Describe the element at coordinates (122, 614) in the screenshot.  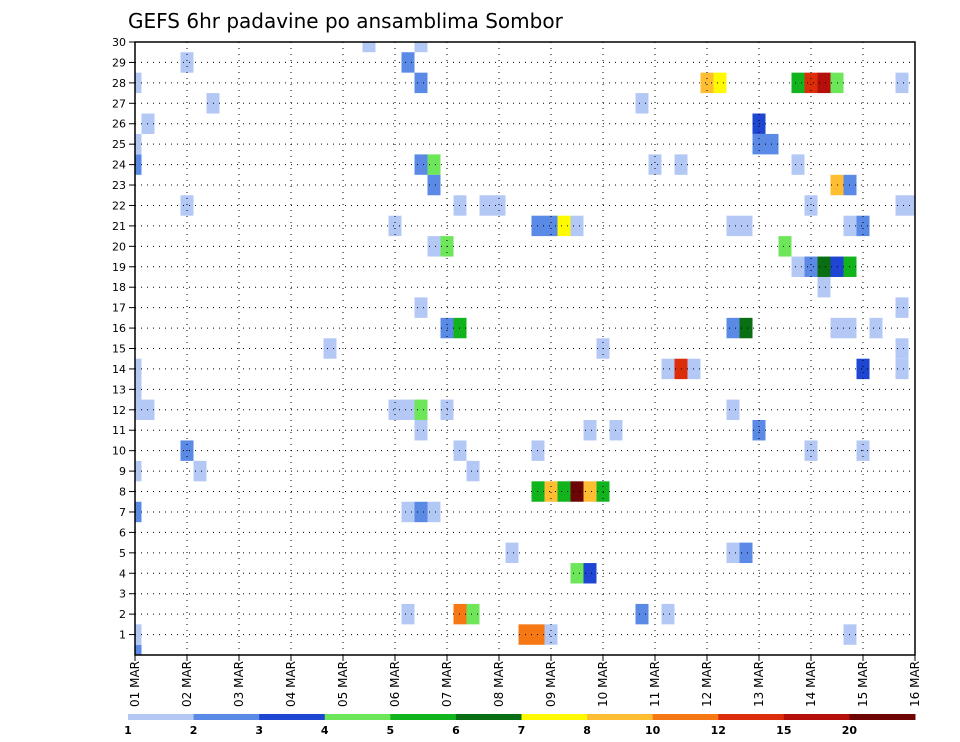
I see `y-tick-label: 2` at that location.